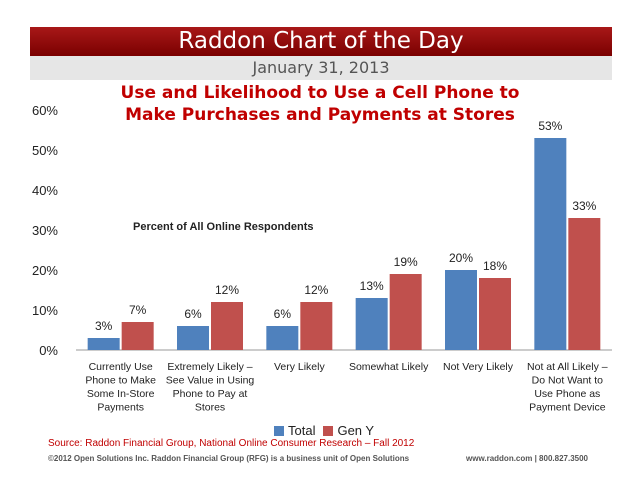  I want to click on x-tick-label: Phone to Pay at, so click(210, 394).